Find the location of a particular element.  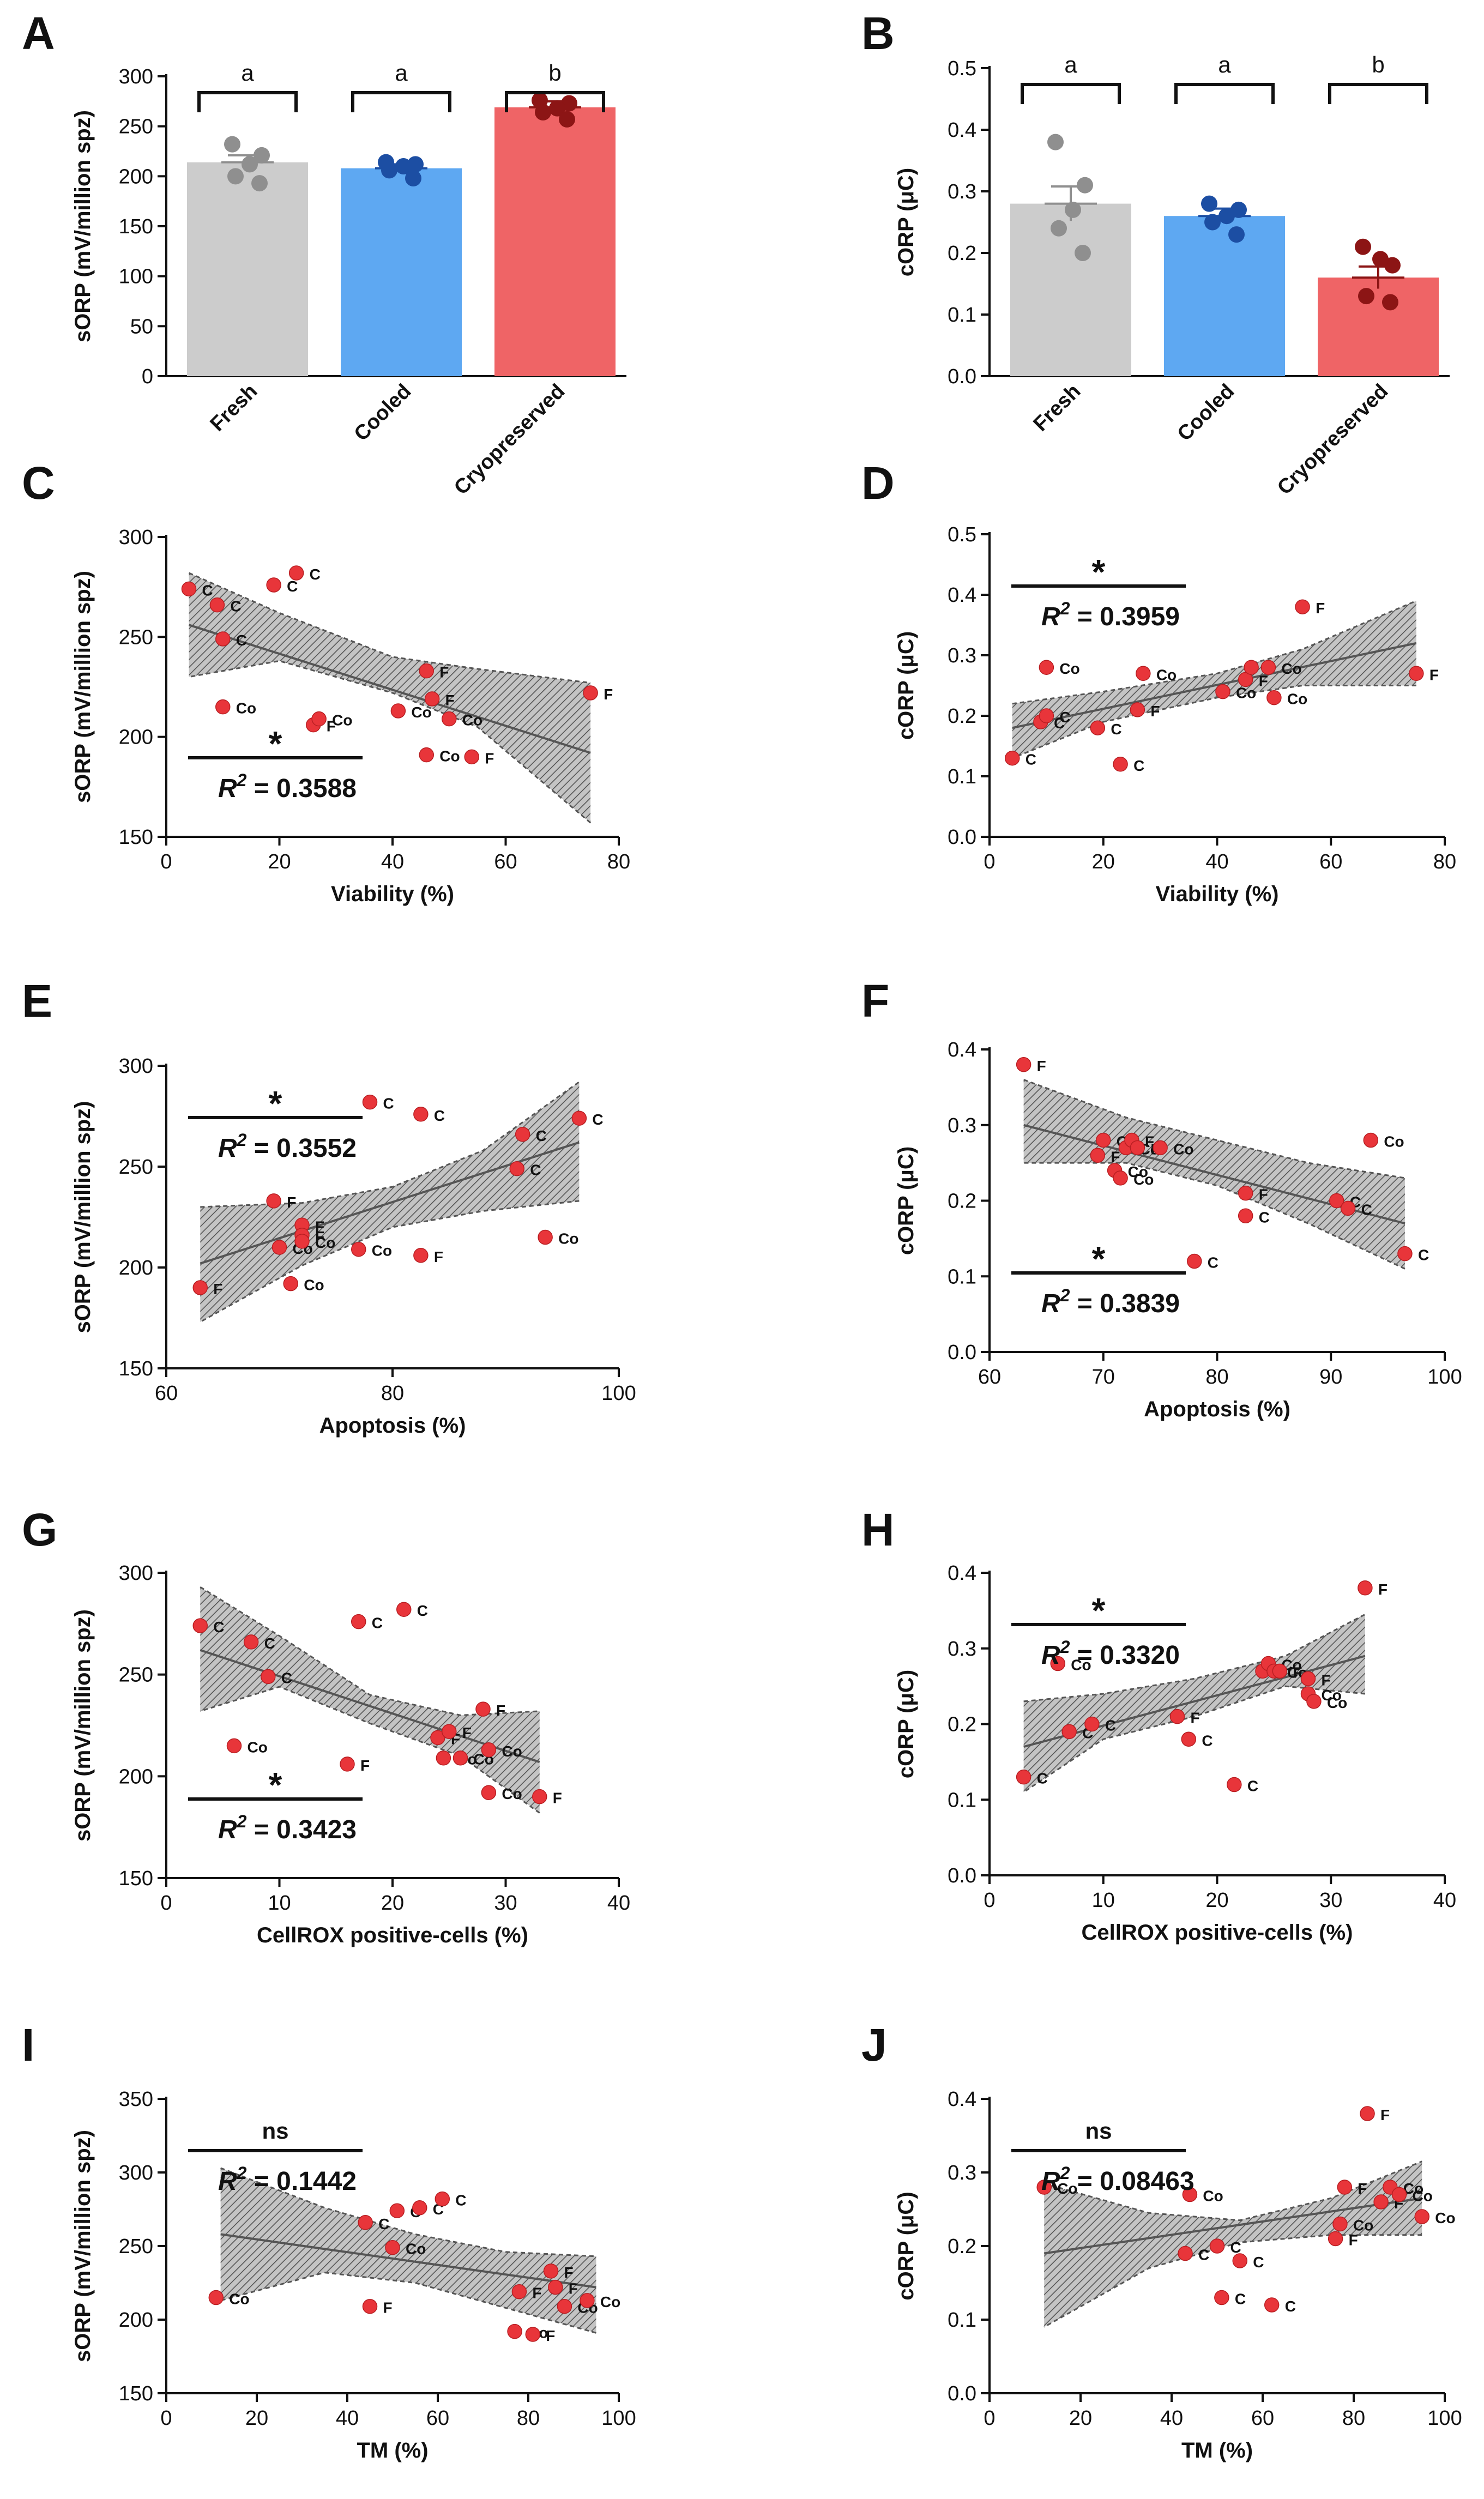

r-squared-label: R2 = 0.3959 is located at coordinates (1110, 615).